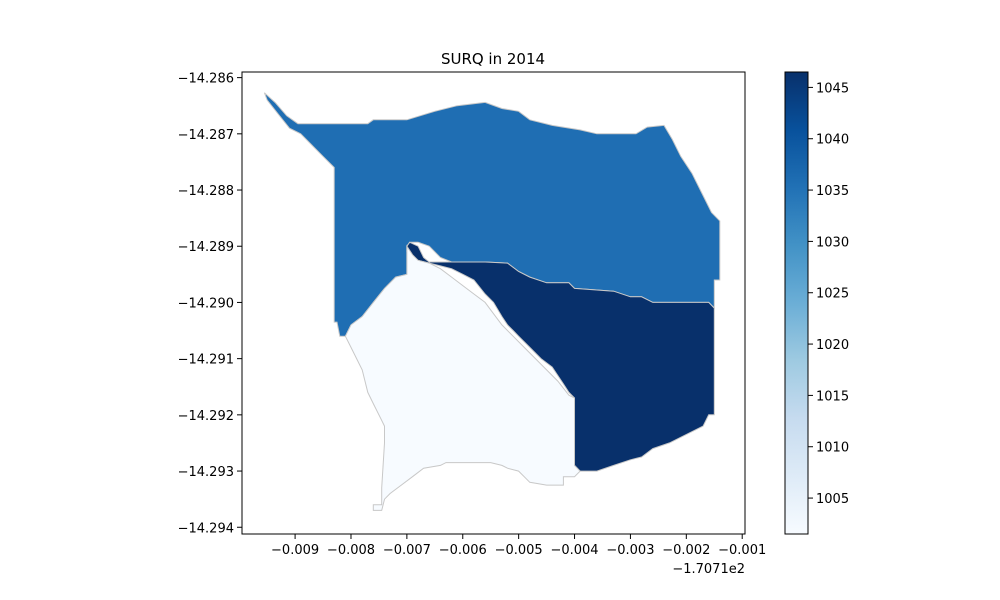  Describe the element at coordinates (832, 294) in the screenshot. I see `colorbar-tick-label: 1025` at that location.